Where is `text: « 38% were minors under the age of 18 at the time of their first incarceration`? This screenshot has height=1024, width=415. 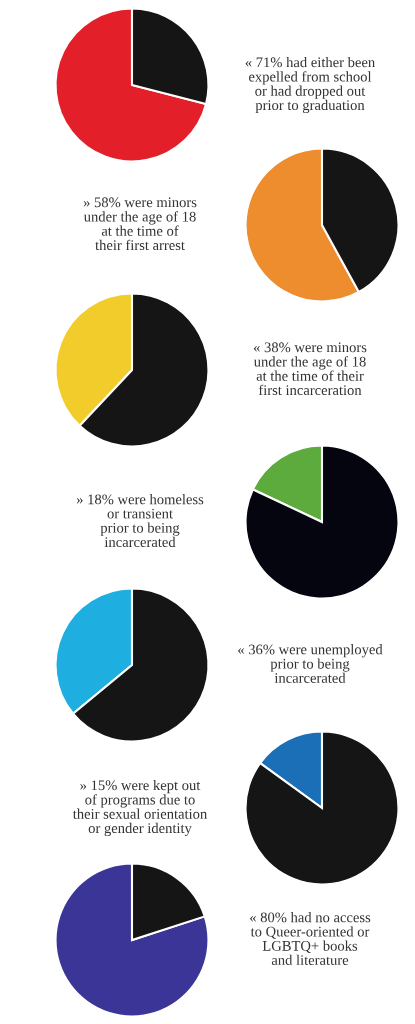 text: « 38% were minors under the age of 18 at the time of their first incarceration is located at coordinates (310, 369).